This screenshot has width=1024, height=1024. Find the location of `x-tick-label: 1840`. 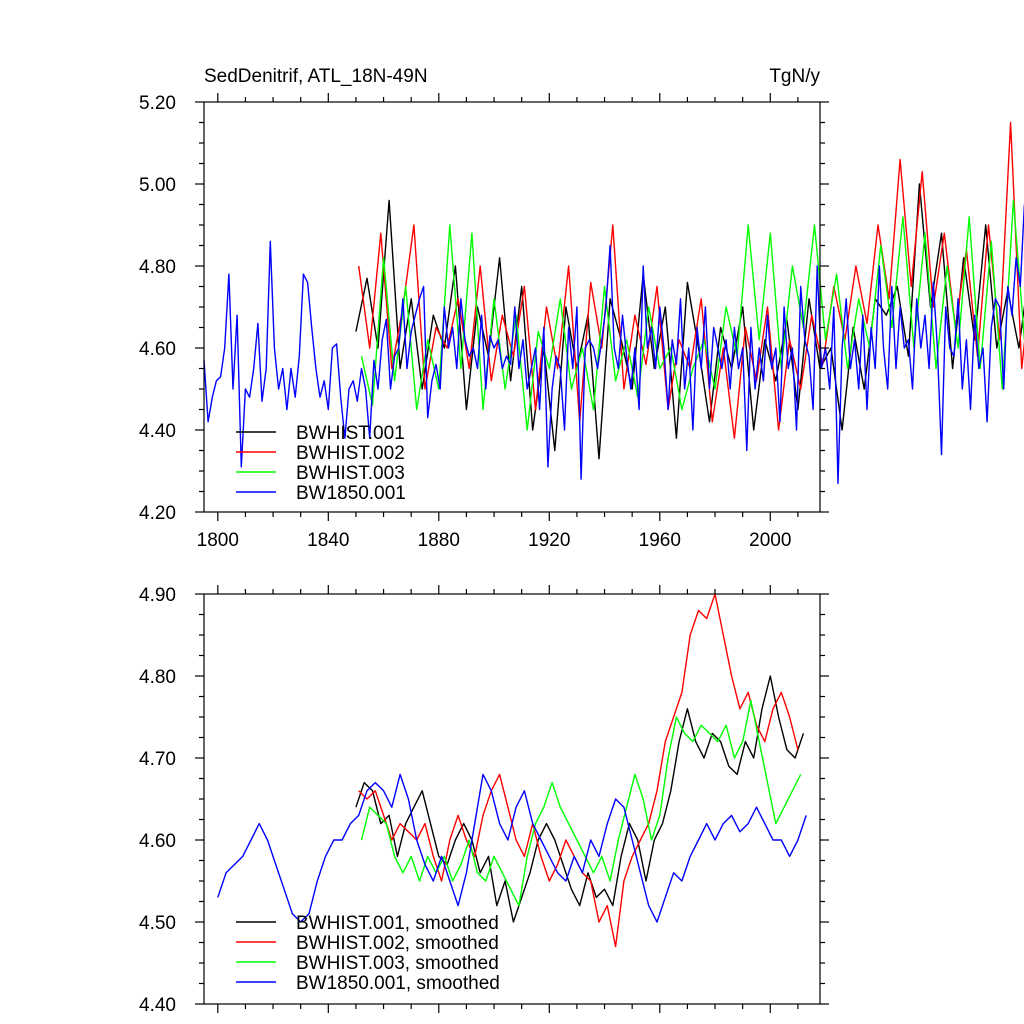

x-tick-label: 1840 is located at coordinates (328, 540).